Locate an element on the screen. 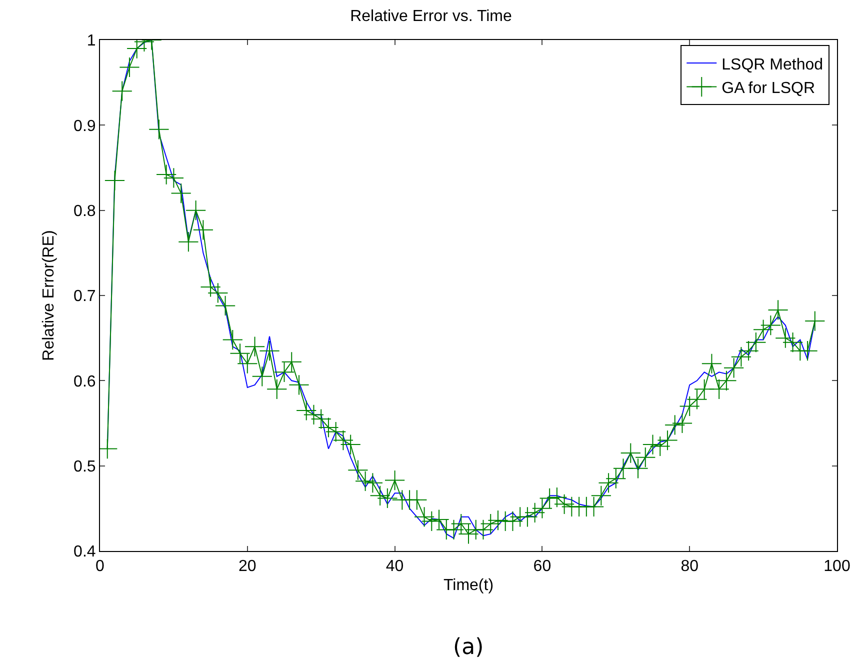  y-tick-label: 0.5 is located at coordinates (85, 467).